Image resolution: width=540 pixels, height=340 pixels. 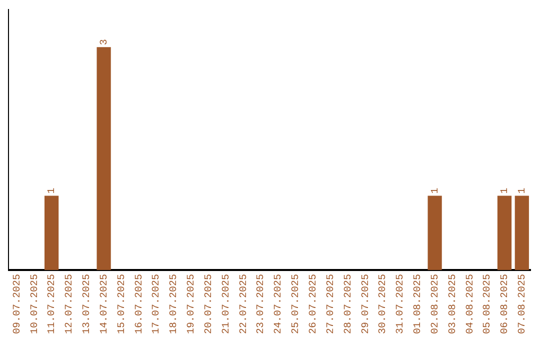 I want to click on x-tick-label: 14.07.2025, so click(x=104, y=304).